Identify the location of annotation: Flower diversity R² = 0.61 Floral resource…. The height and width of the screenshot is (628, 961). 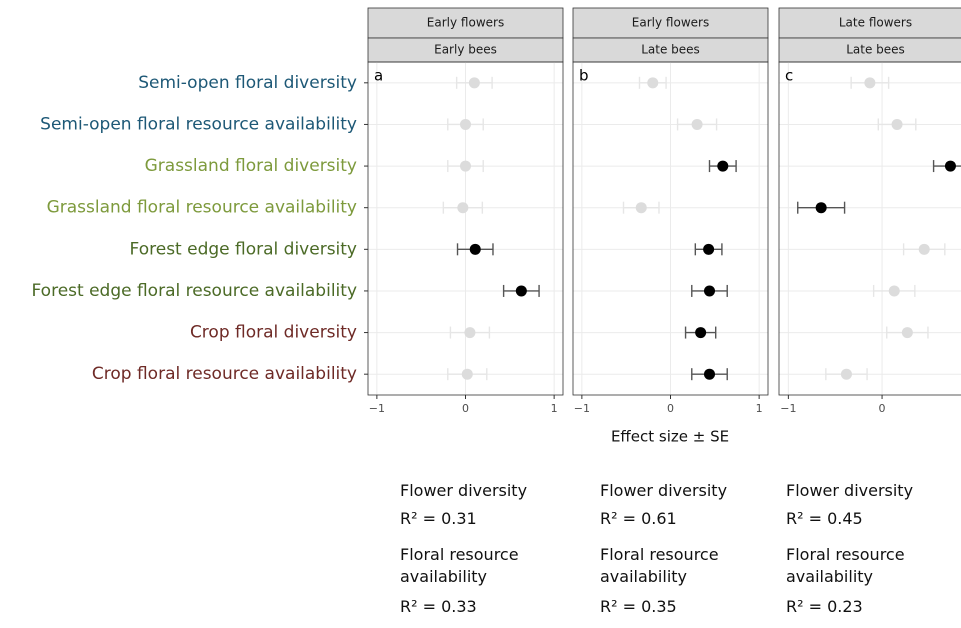
(670, 549).